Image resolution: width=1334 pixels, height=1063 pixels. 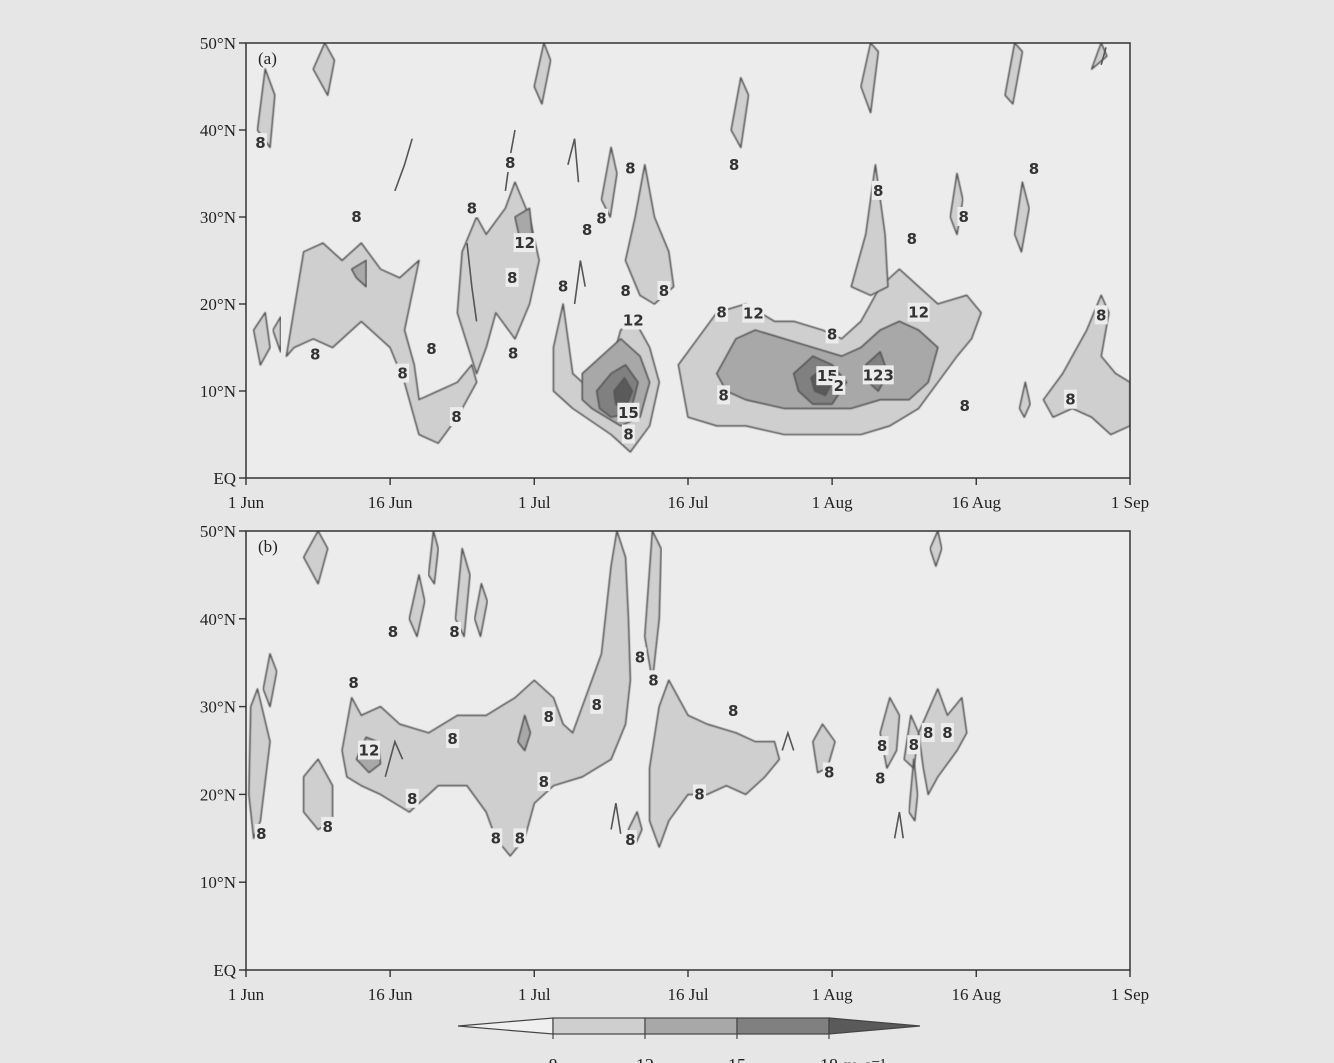 What do you see at coordinates (486, 694) in the screenshot?
I see `contour-region-b-main` at bounding box center [486, 694].